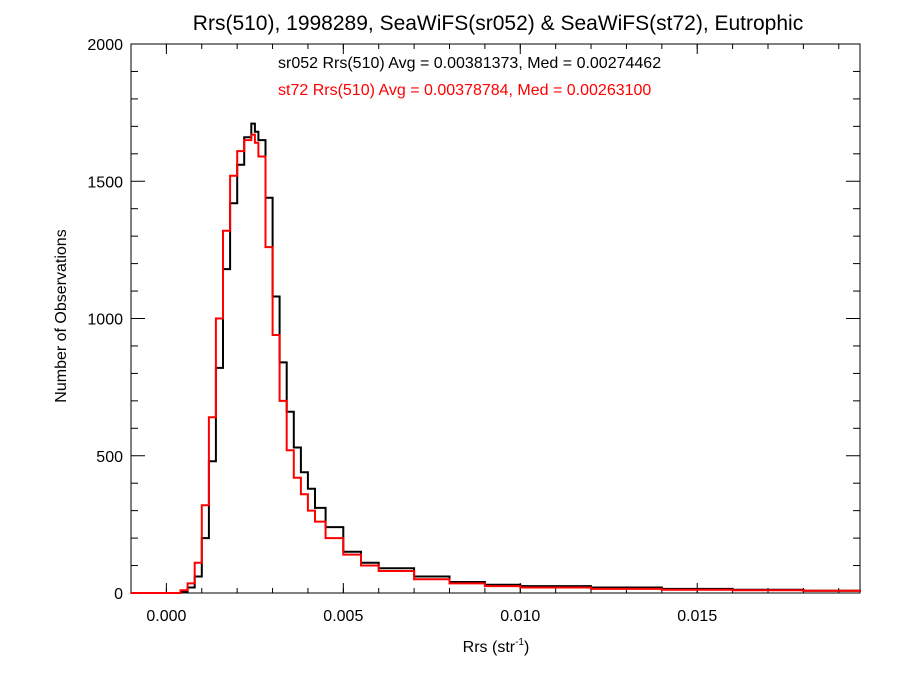  What do you see at coordinates (519, 642) in the screenshot?
I see `x-axis-label-superscript: -1` at bounding box center [519, 642].